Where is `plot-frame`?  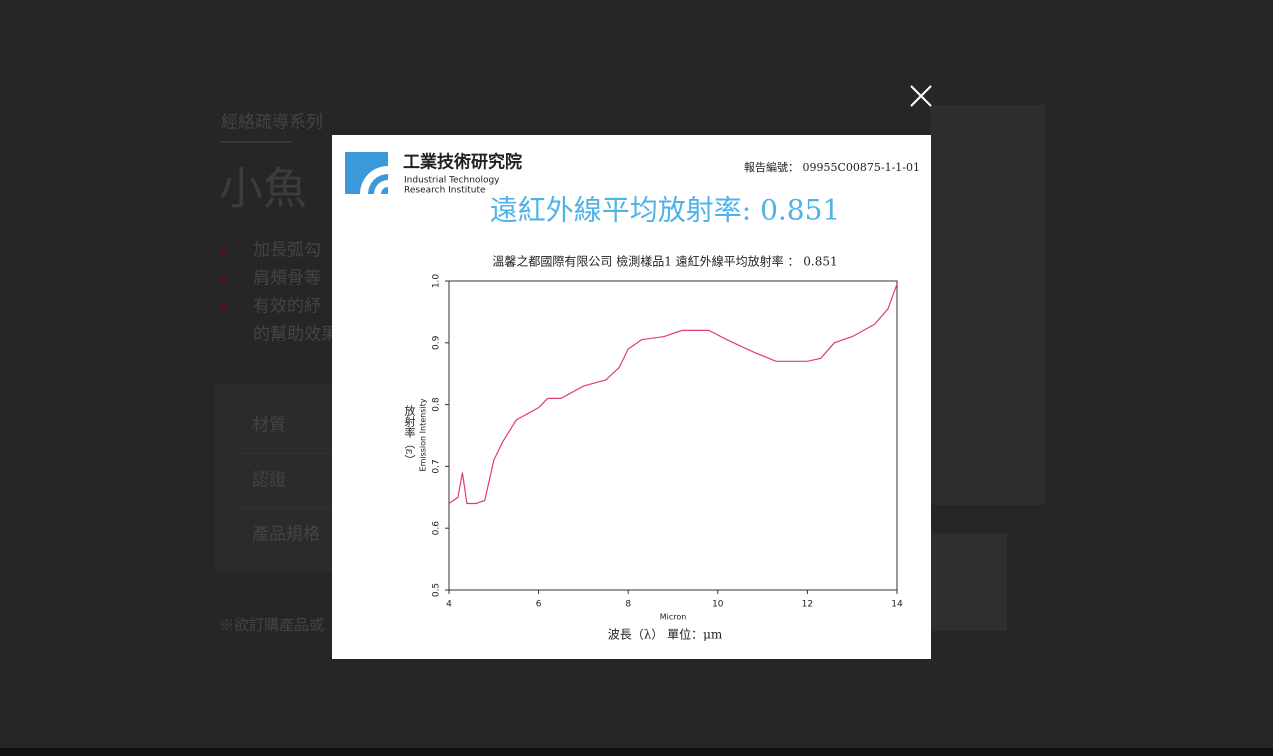 plot-frame is located at coordinates (673, 435).